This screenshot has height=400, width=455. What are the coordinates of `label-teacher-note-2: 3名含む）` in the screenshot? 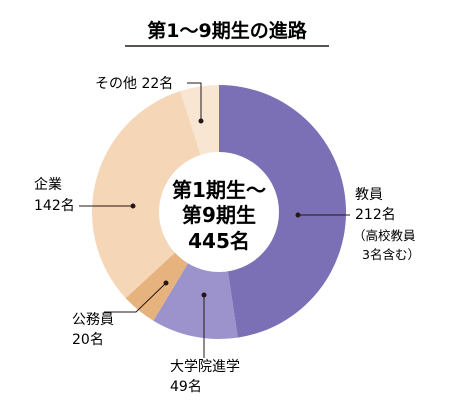 It's located at (391, 254).